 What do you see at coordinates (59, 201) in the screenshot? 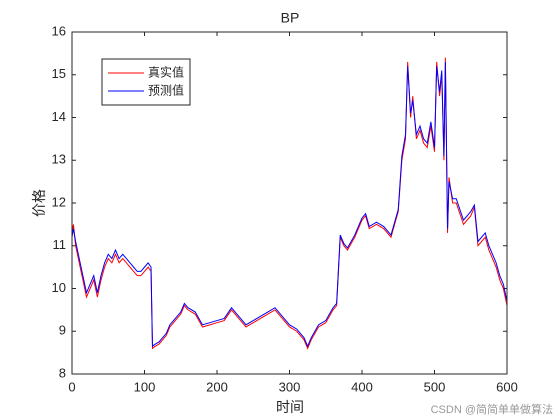
I see `y-tick-label: 12` at bounding box center [59, 201].